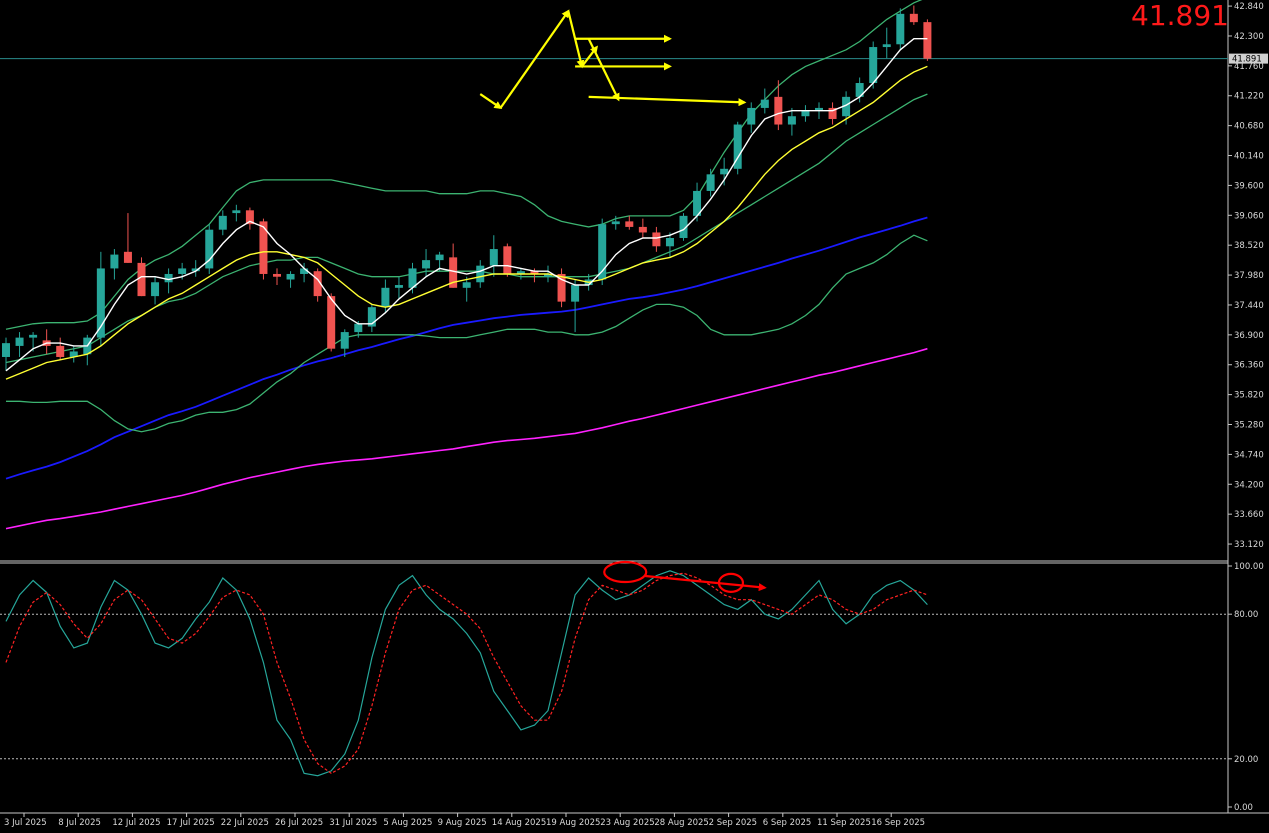 This screenshot has height=833, width=1269. Describe the element at coordinates (1249, 246) in the screenshot. I see `y-tick-label: 38.520` at that location.